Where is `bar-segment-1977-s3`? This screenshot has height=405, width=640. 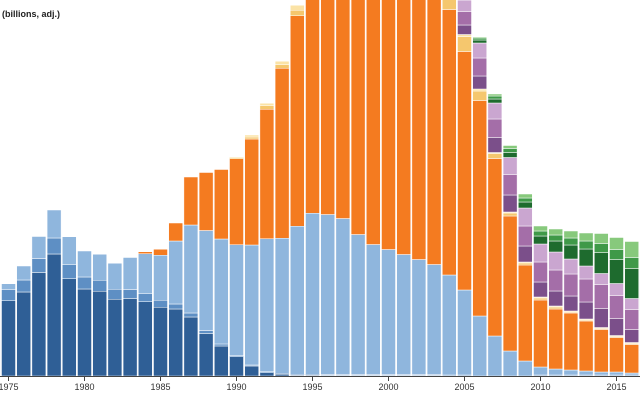 bar-segment-1977-s3 is located at coordinates (39, 248).